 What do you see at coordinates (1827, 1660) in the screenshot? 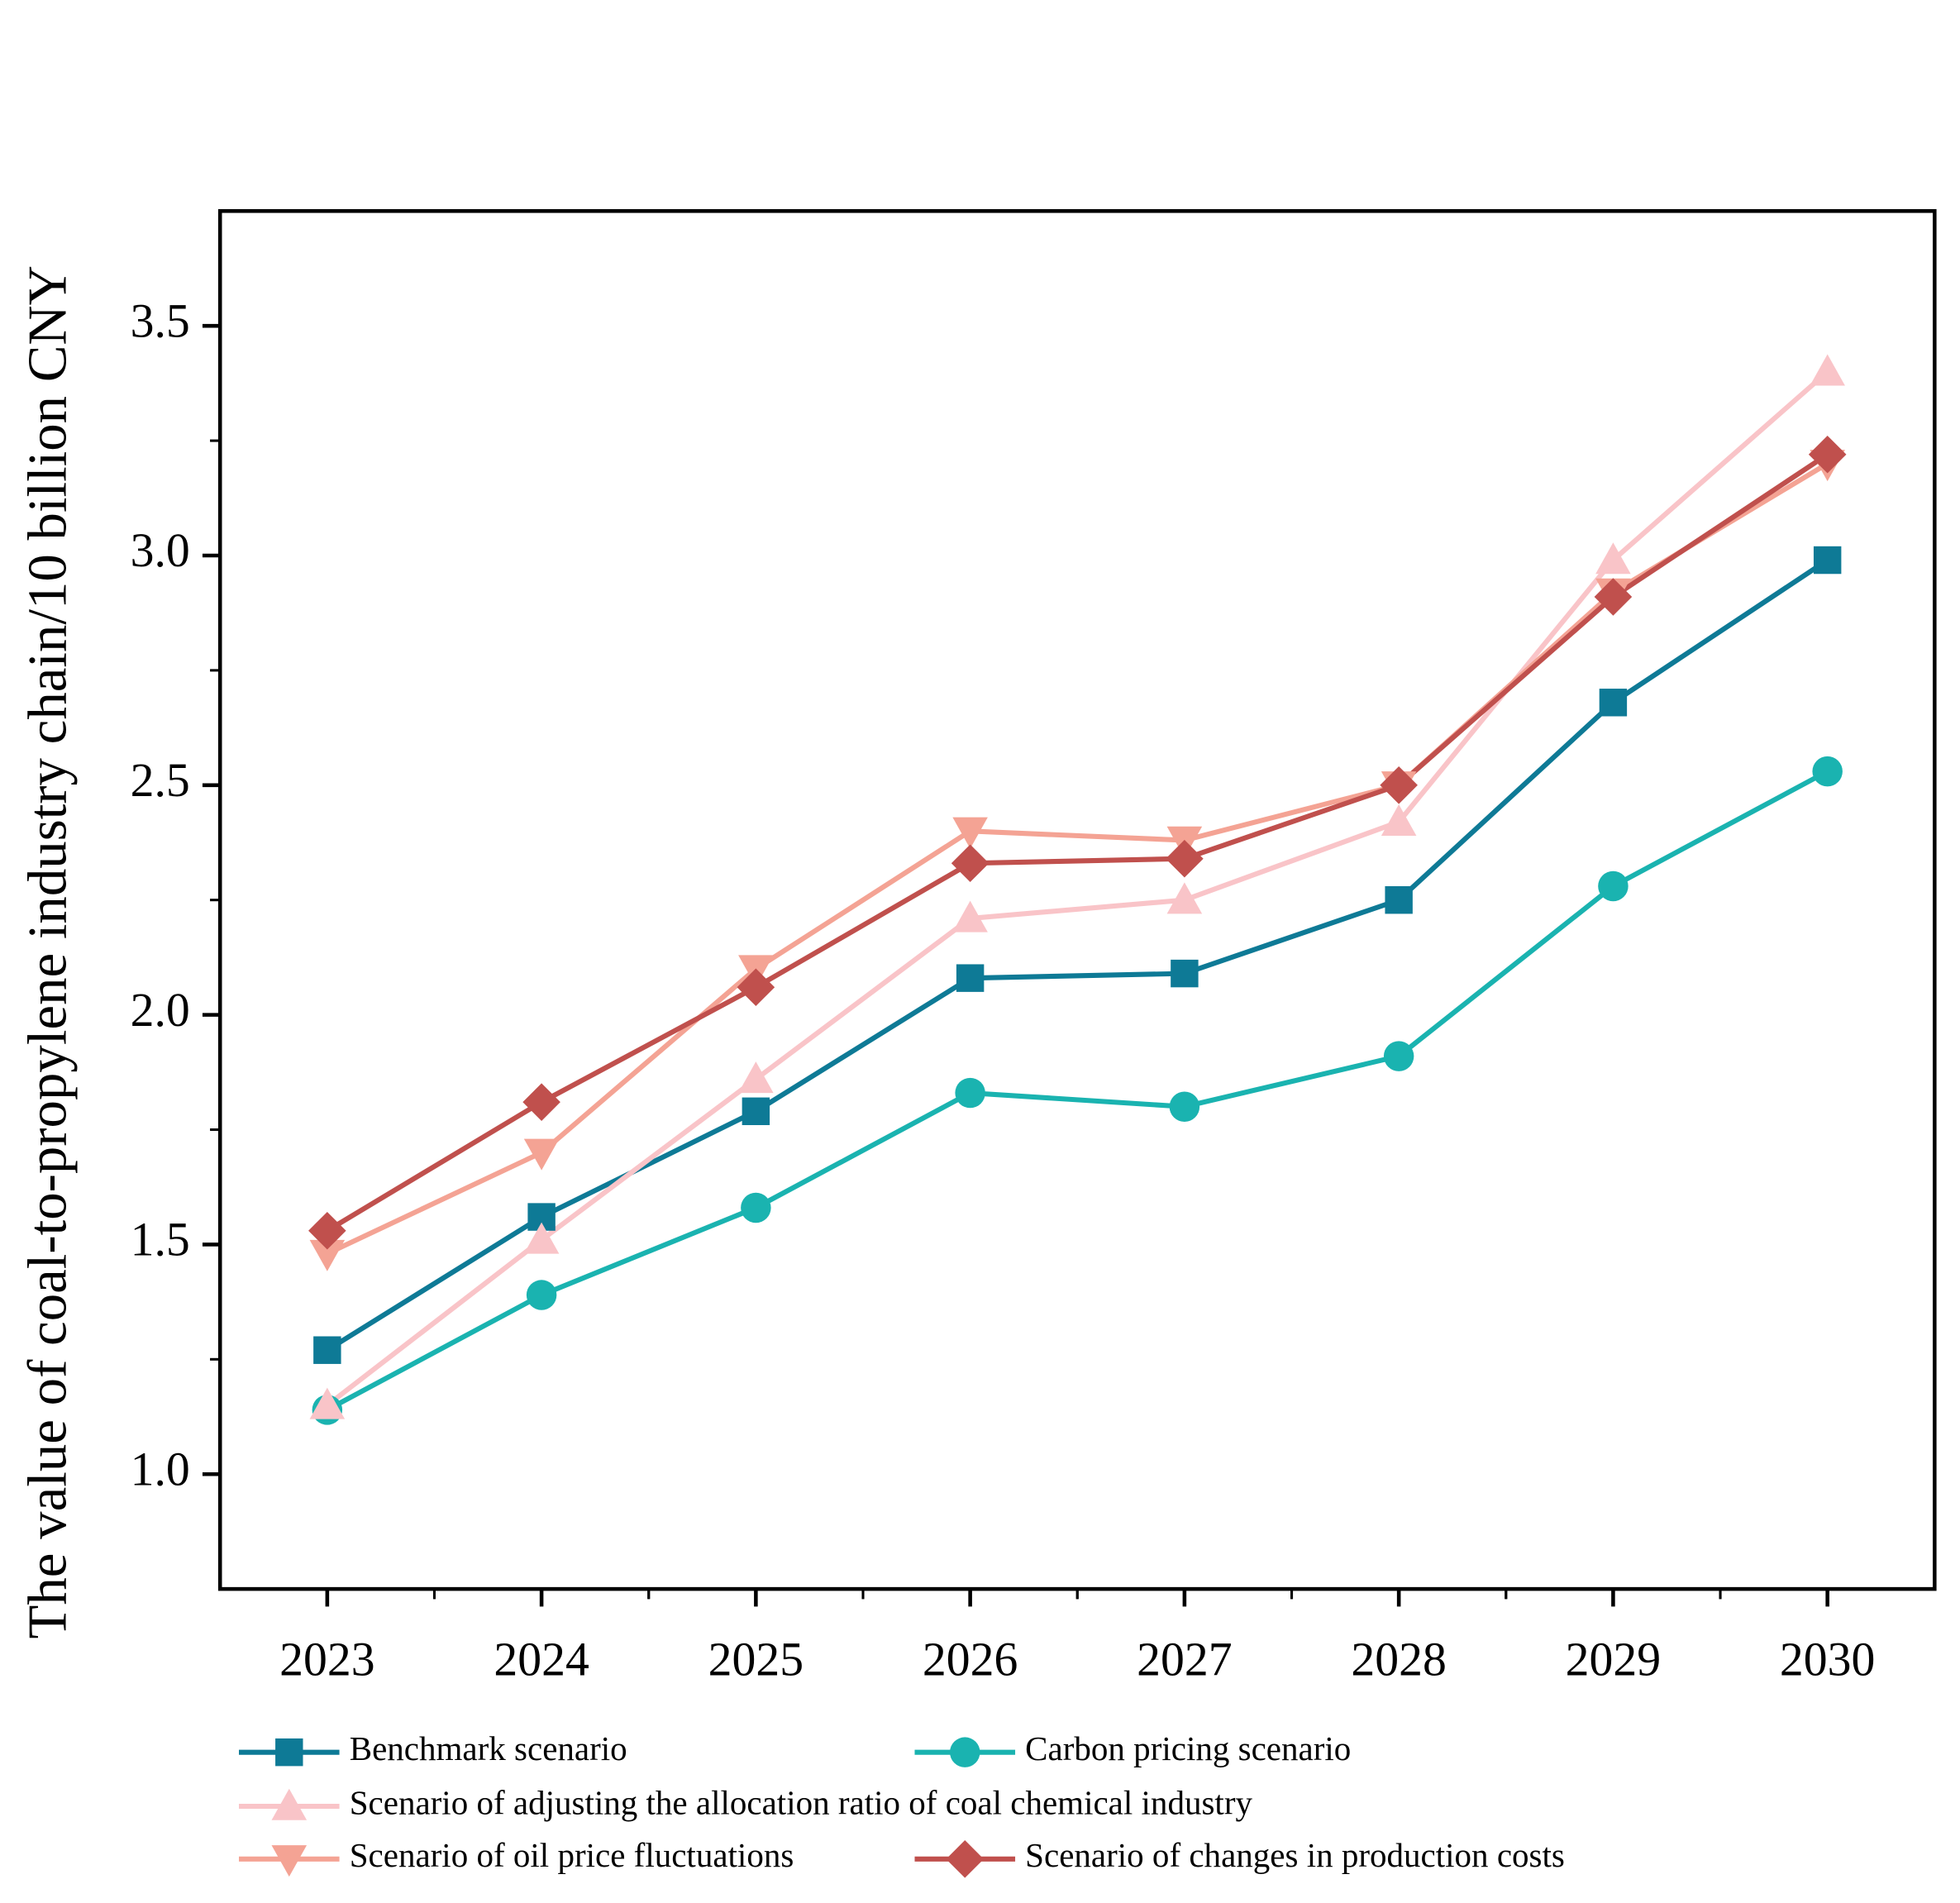
I see `x-tick-label: 2030` at bounding box center [1827, 1660].